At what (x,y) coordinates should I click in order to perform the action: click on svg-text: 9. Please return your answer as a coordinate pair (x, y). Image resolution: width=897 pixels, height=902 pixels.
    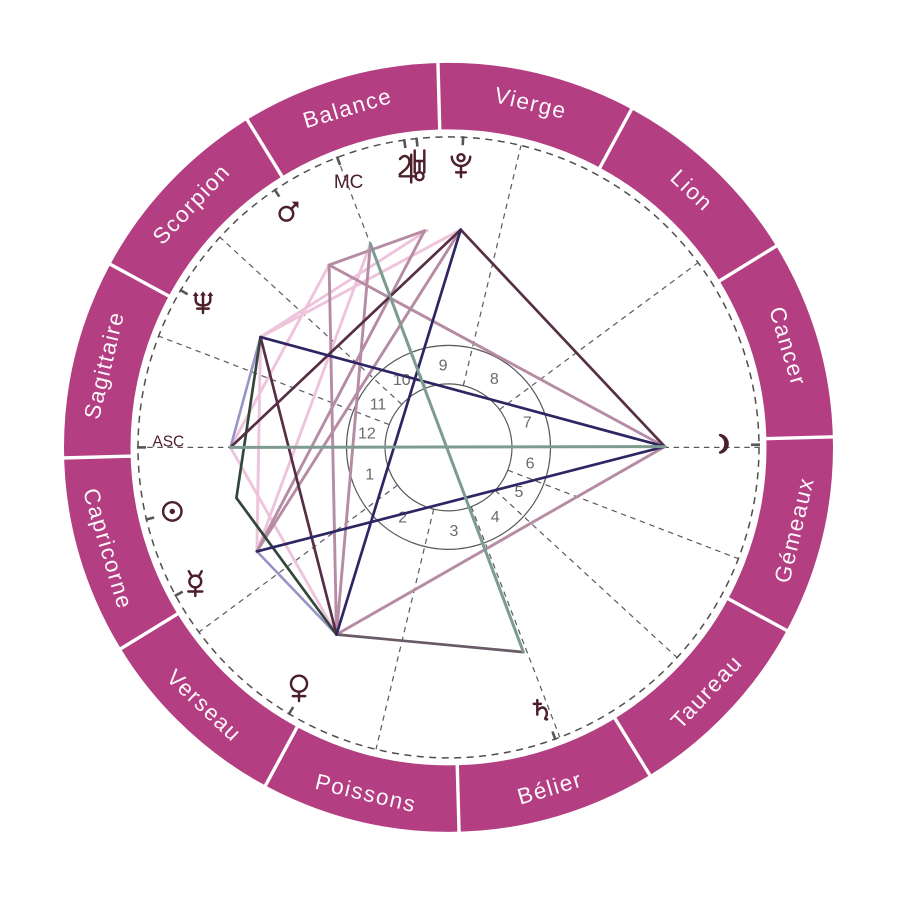
    Looking at the image, I should click on (443, 366).